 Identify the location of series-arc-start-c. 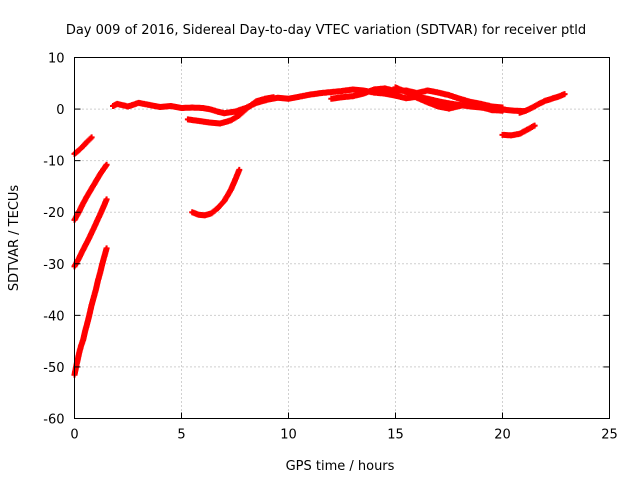
(90, 233).